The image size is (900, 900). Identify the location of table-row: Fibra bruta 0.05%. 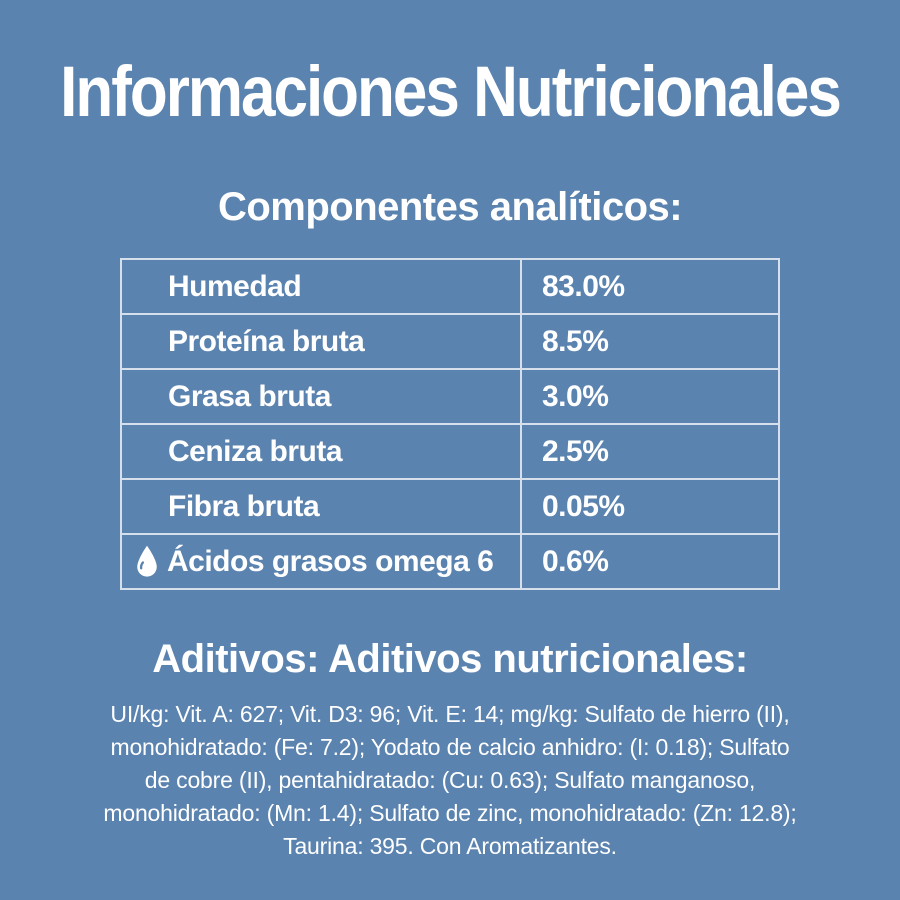
(450, 505).